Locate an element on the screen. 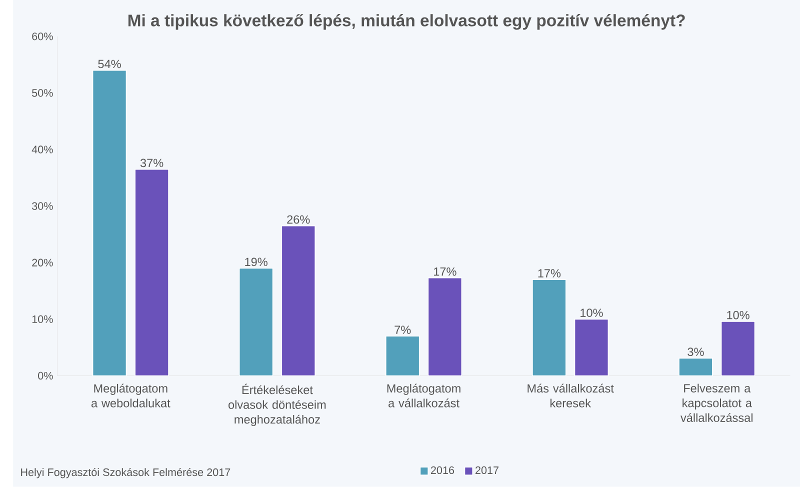 This screenshot has width=800, height=487. data-label: 3% is located at coordinates (696, 352).